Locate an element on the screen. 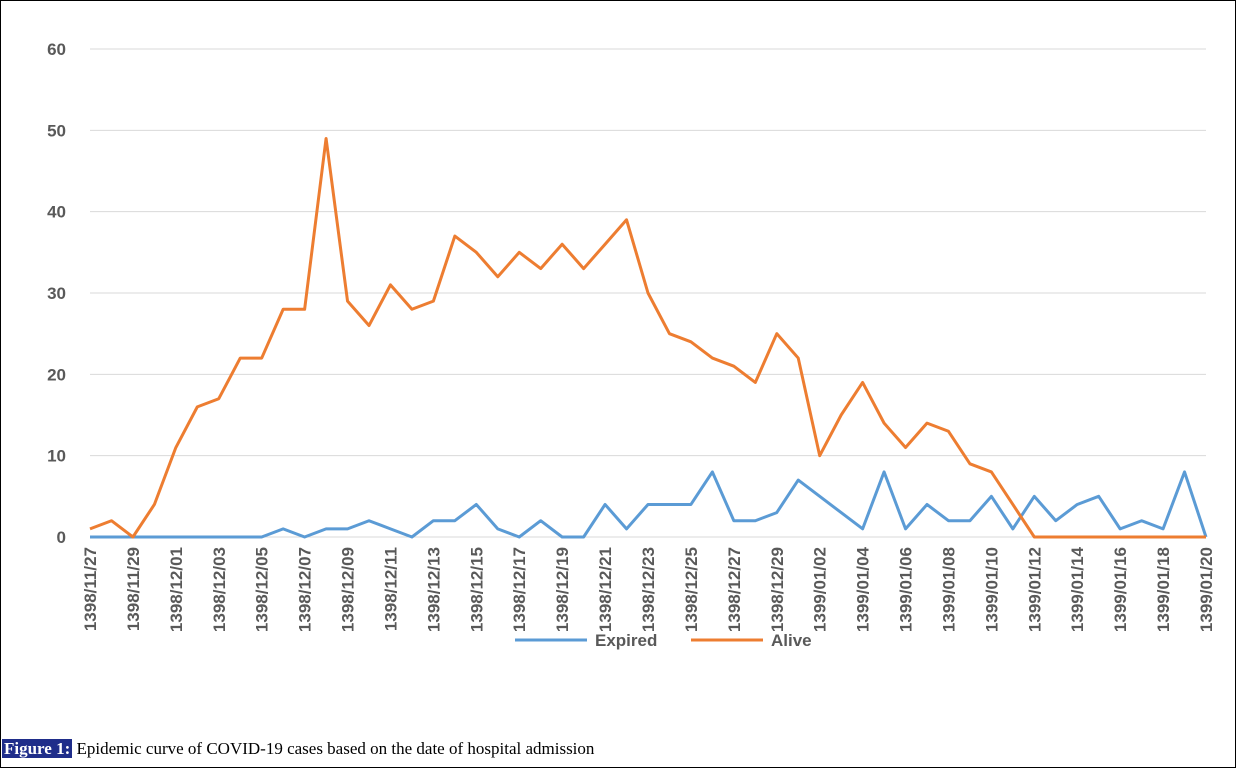 The image size is (1236, 768). x-tick-label: 1399/01/08 is located at coordinates (948, 589).